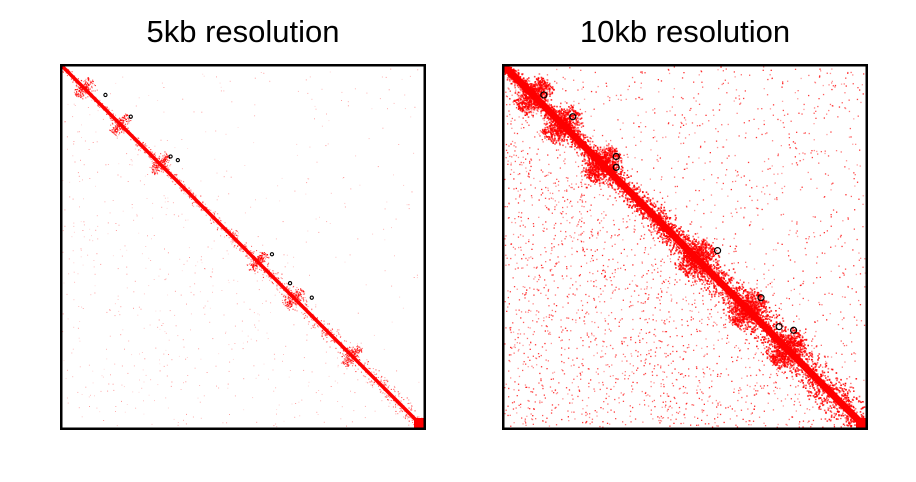  What do you see at coordinates (243, 31) in the screenshot?
I see `chart-title-5kb: 5kb resolution` at bounding box center [243, 31].